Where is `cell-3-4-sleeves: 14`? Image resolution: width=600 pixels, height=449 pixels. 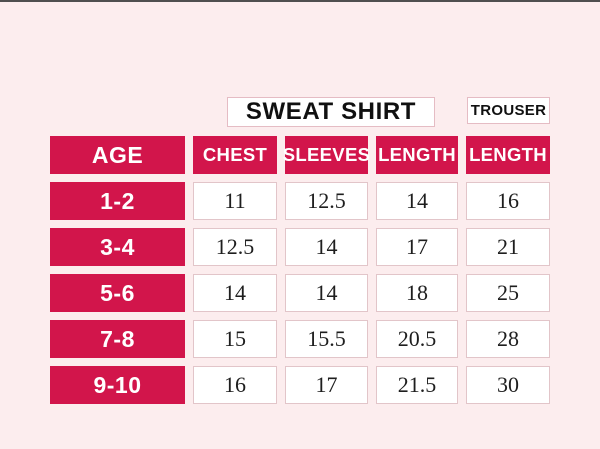 cell-3-4-sleeves: 14 is located at coordinates (326, 247).